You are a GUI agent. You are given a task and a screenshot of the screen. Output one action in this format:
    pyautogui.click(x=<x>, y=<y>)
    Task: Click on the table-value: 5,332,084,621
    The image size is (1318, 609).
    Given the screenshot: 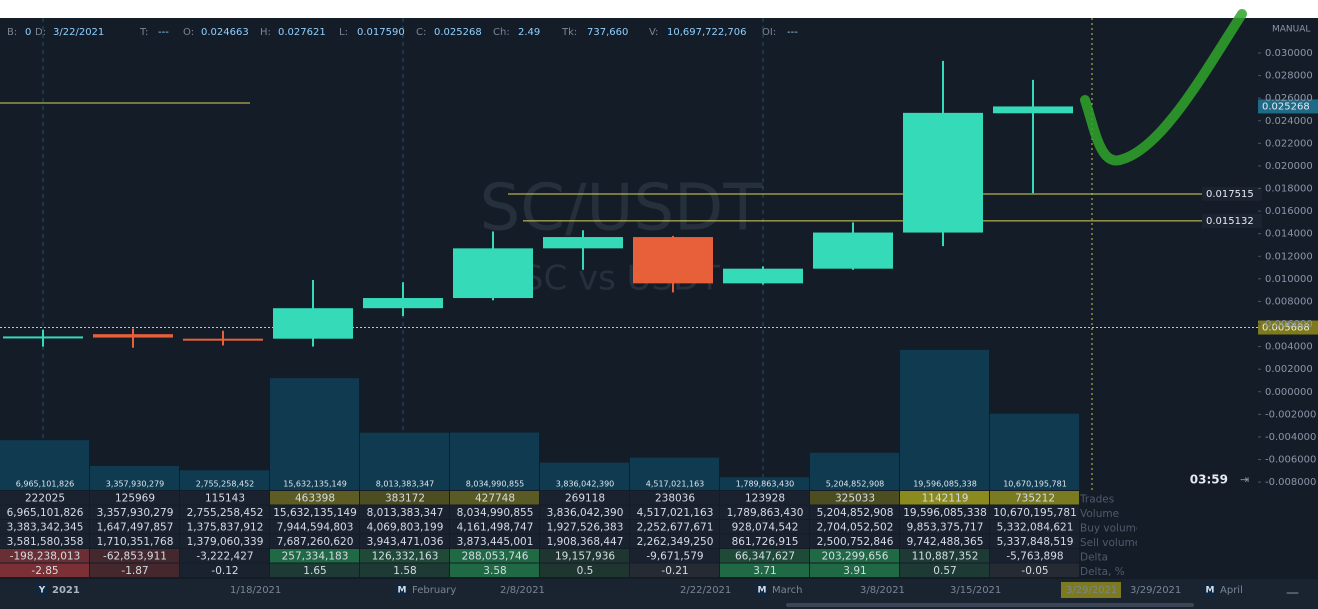 What is the action you would take?
    pyautogui.click(x=1035, y=527)
    